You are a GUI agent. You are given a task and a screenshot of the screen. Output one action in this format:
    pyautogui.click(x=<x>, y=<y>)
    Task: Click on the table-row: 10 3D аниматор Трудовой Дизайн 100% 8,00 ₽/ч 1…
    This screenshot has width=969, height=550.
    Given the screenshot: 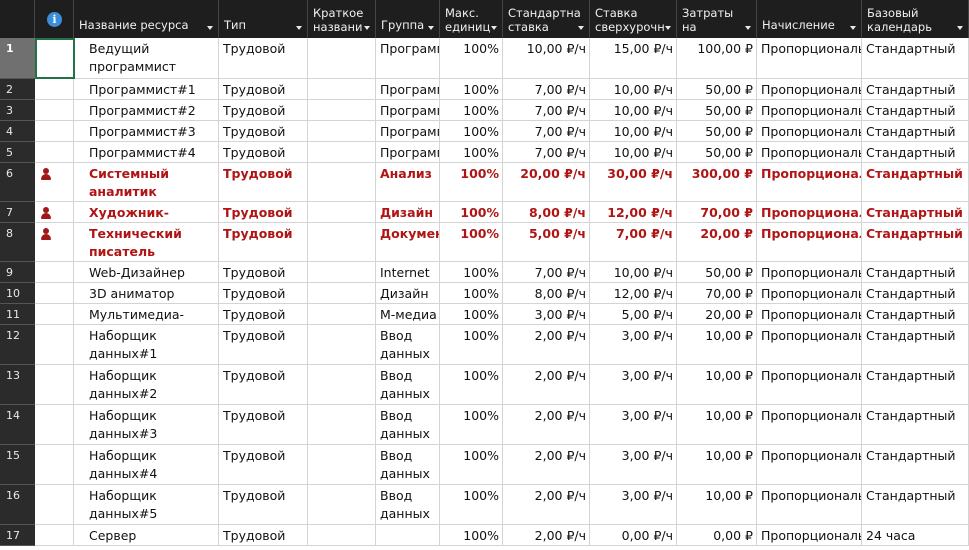 What is the action you would take?
    pyautogui.click(x=484, y=293)
    